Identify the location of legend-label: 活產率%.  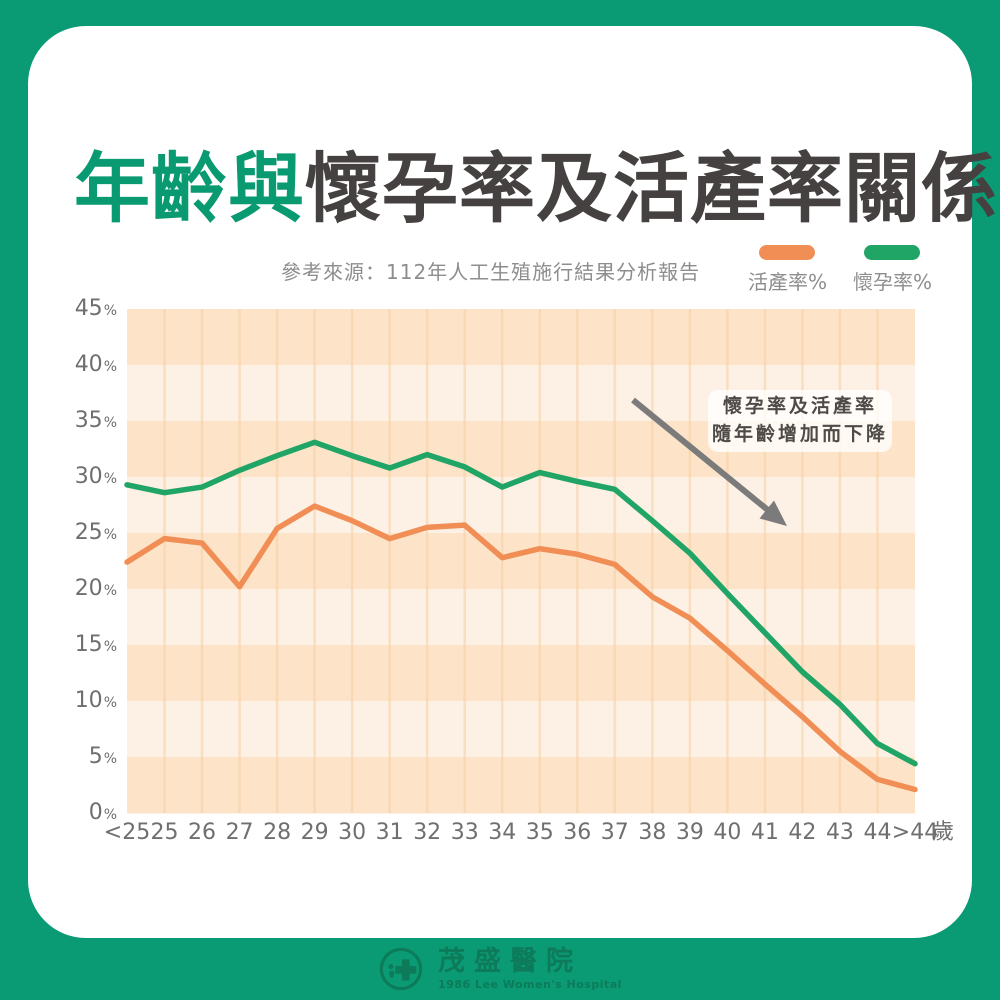
(787, 282).